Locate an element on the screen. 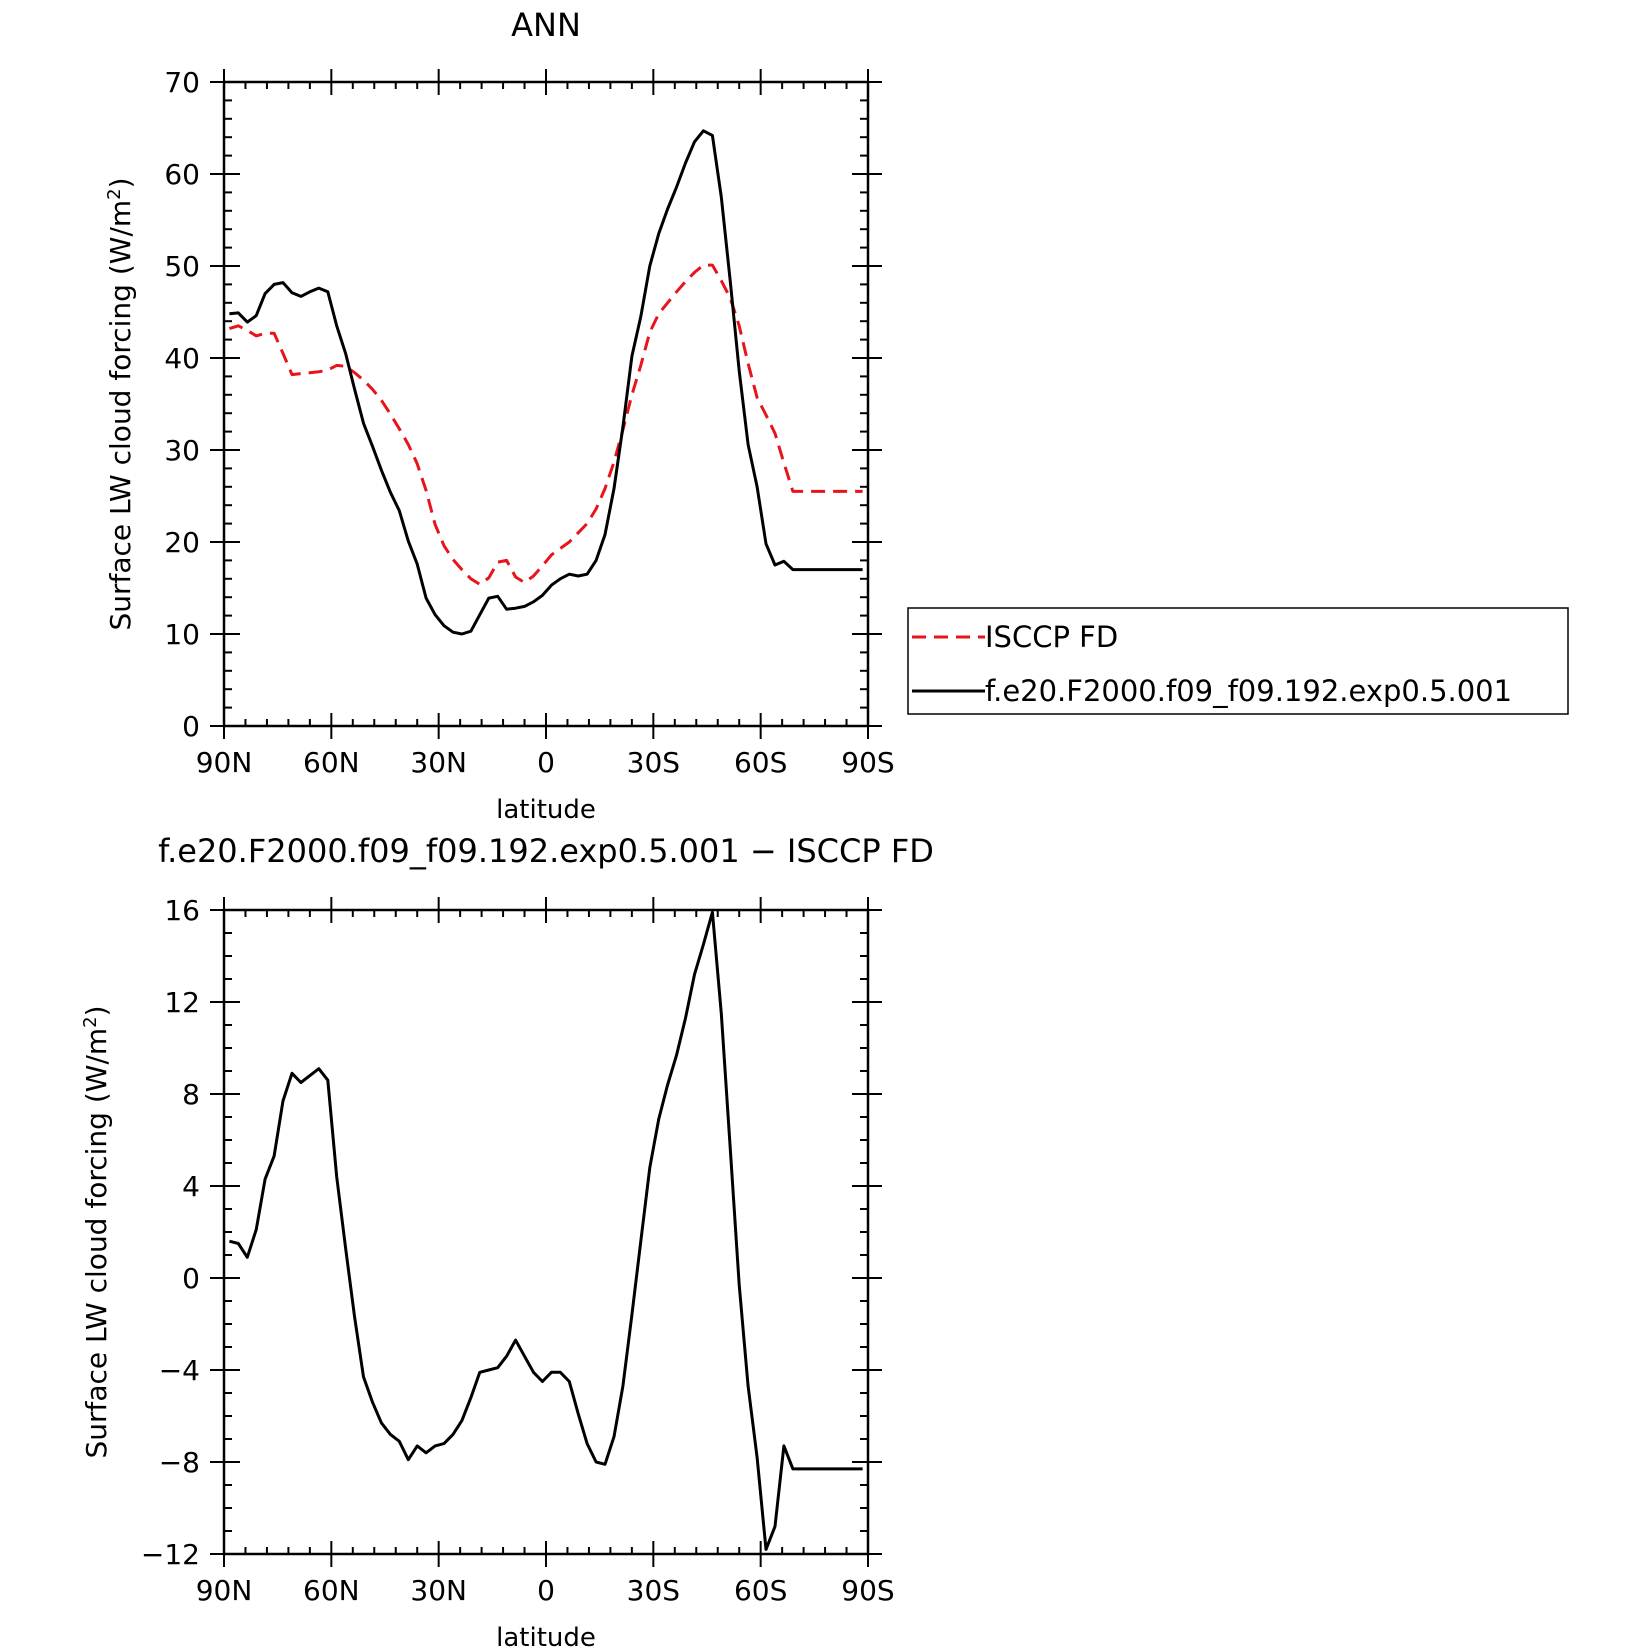  y-tick-label: 20 is located at coordinates (182, 542).